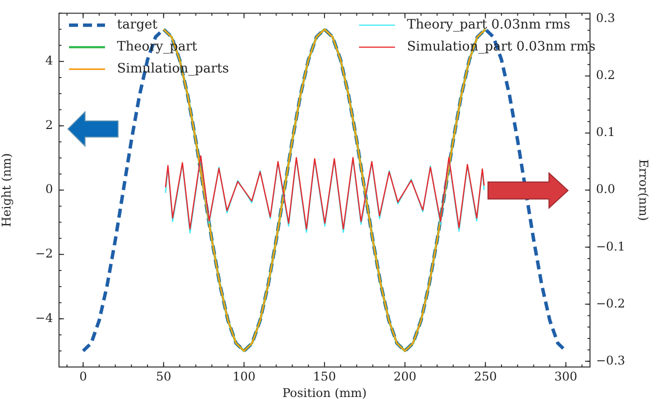  I want to click on y2-tick-label: 0.2, so click(606, 75).